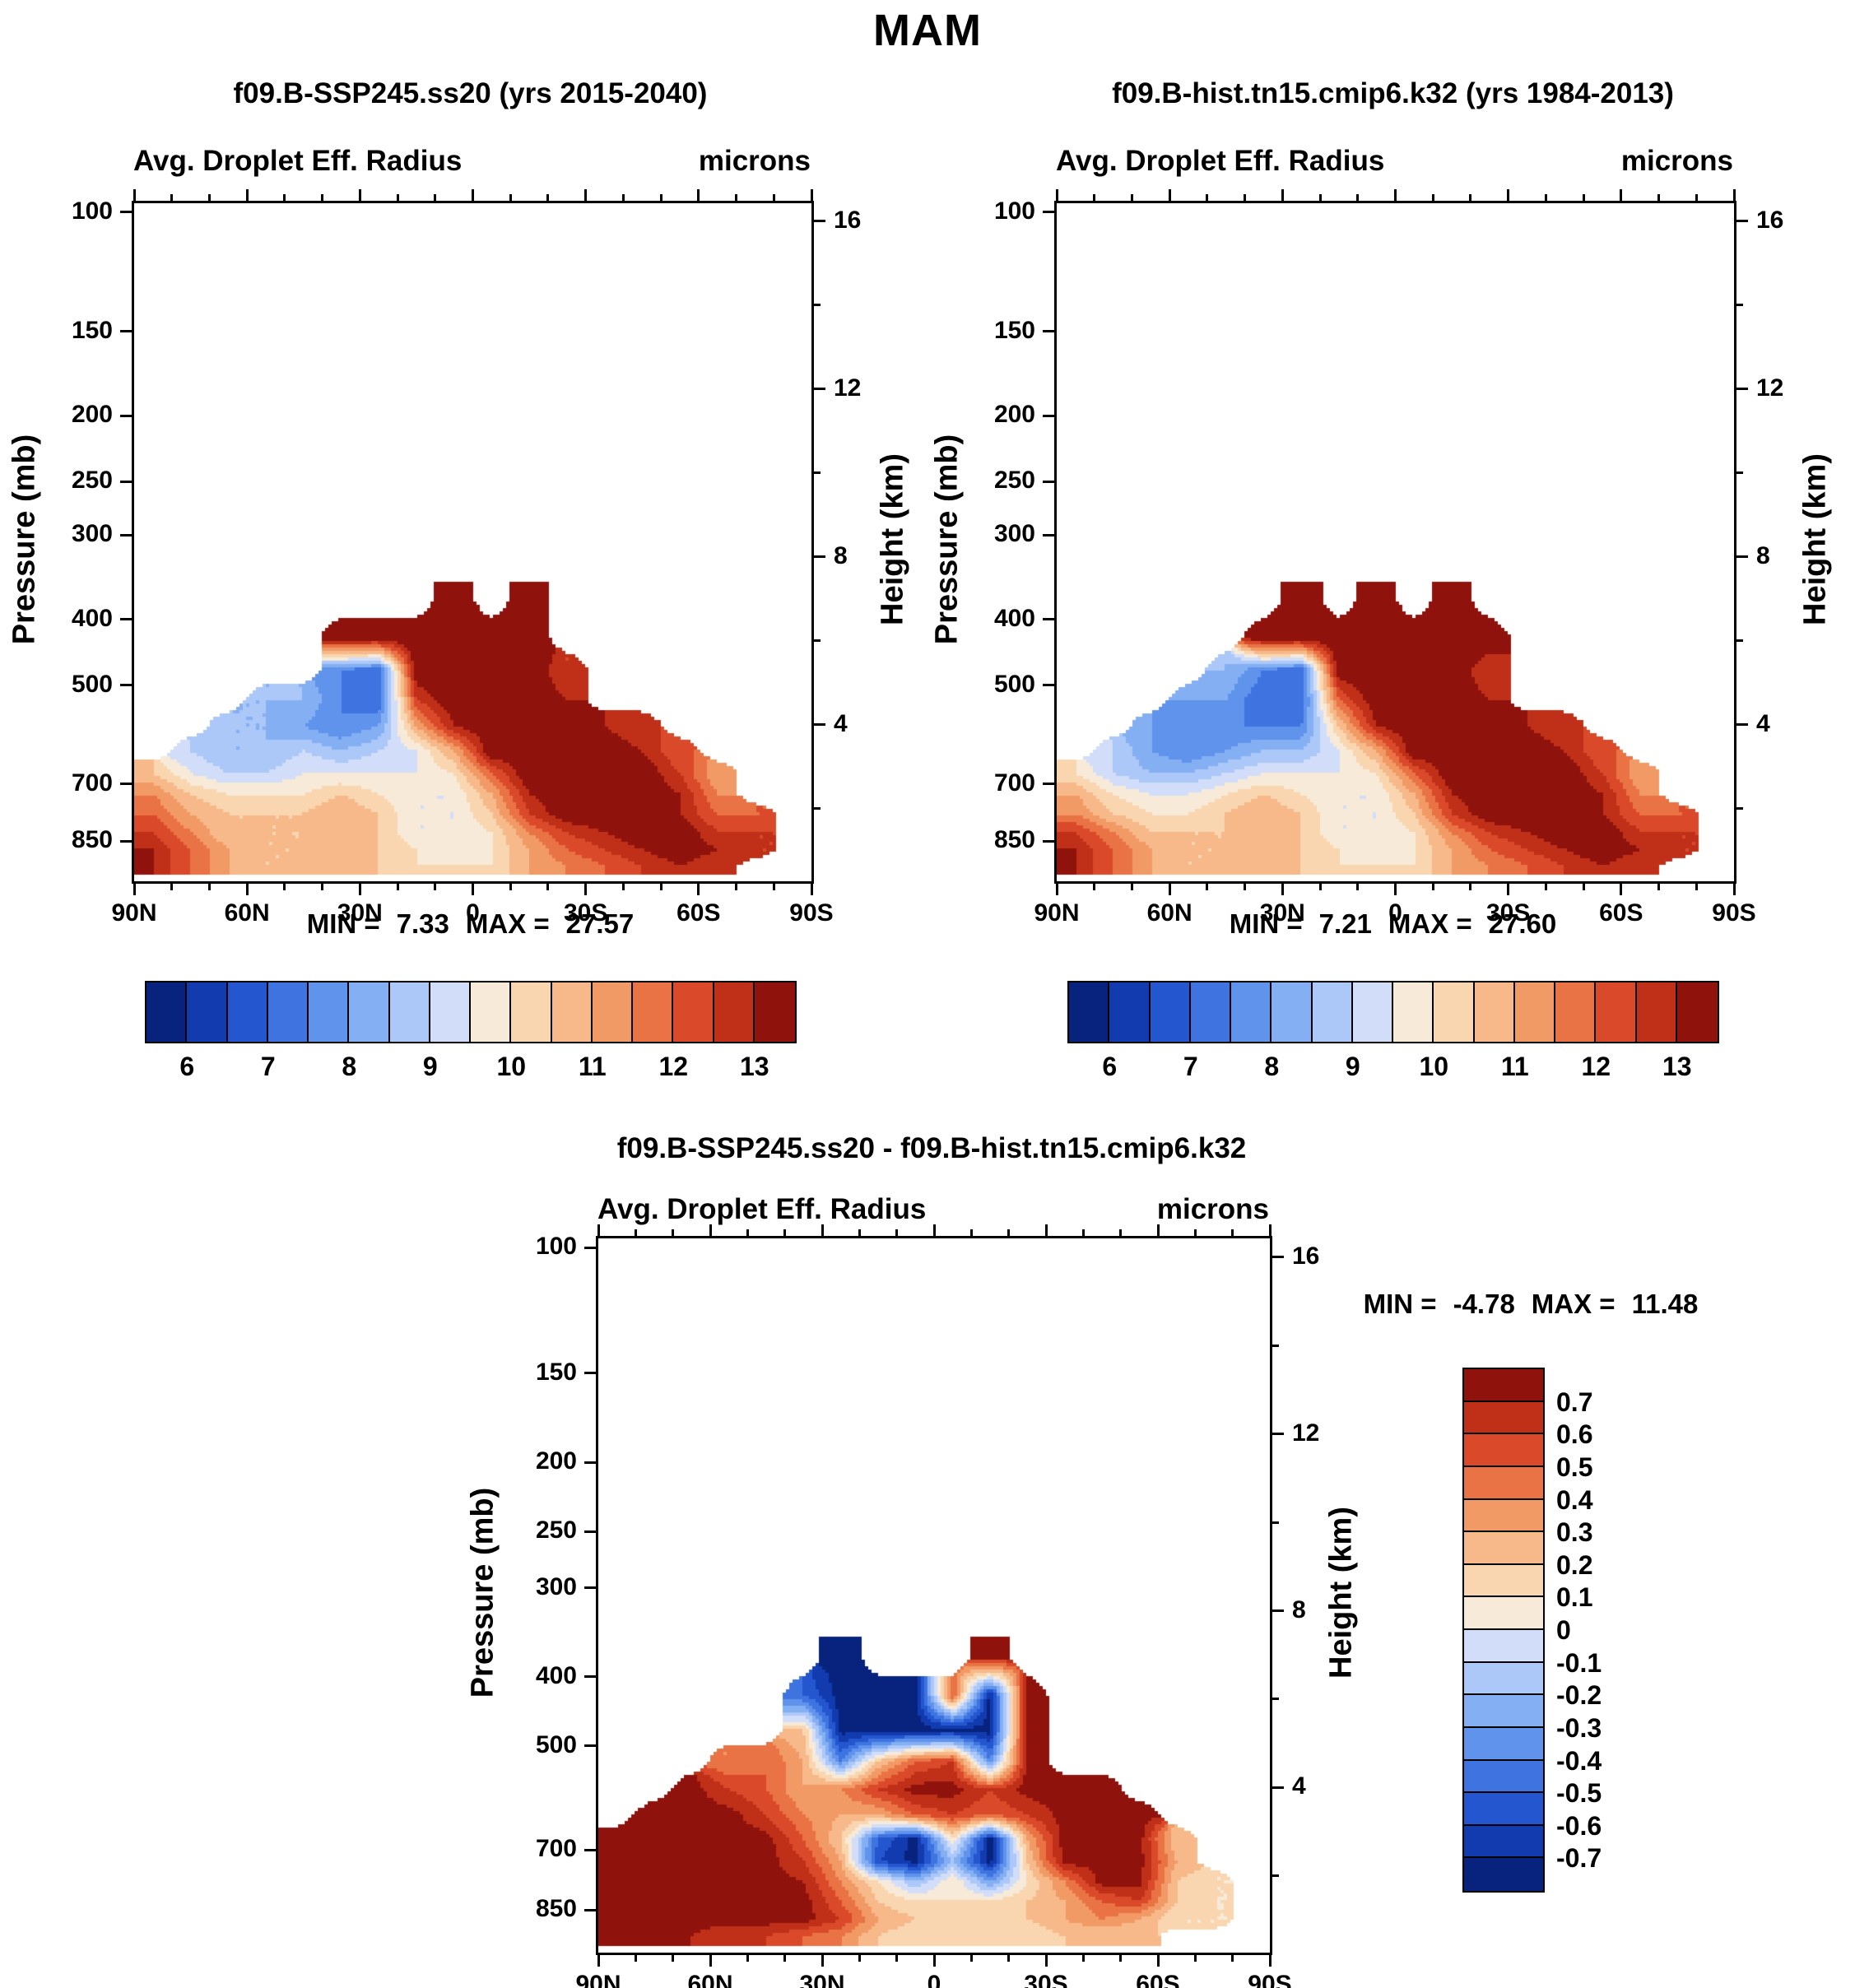 This screenshot has width=1855, height=1988. What do you see at coordinates (1574, 1467) in the screenshot?
I see `colorbar-tick-label: 0.5` at bounding box center [1574, 1467].